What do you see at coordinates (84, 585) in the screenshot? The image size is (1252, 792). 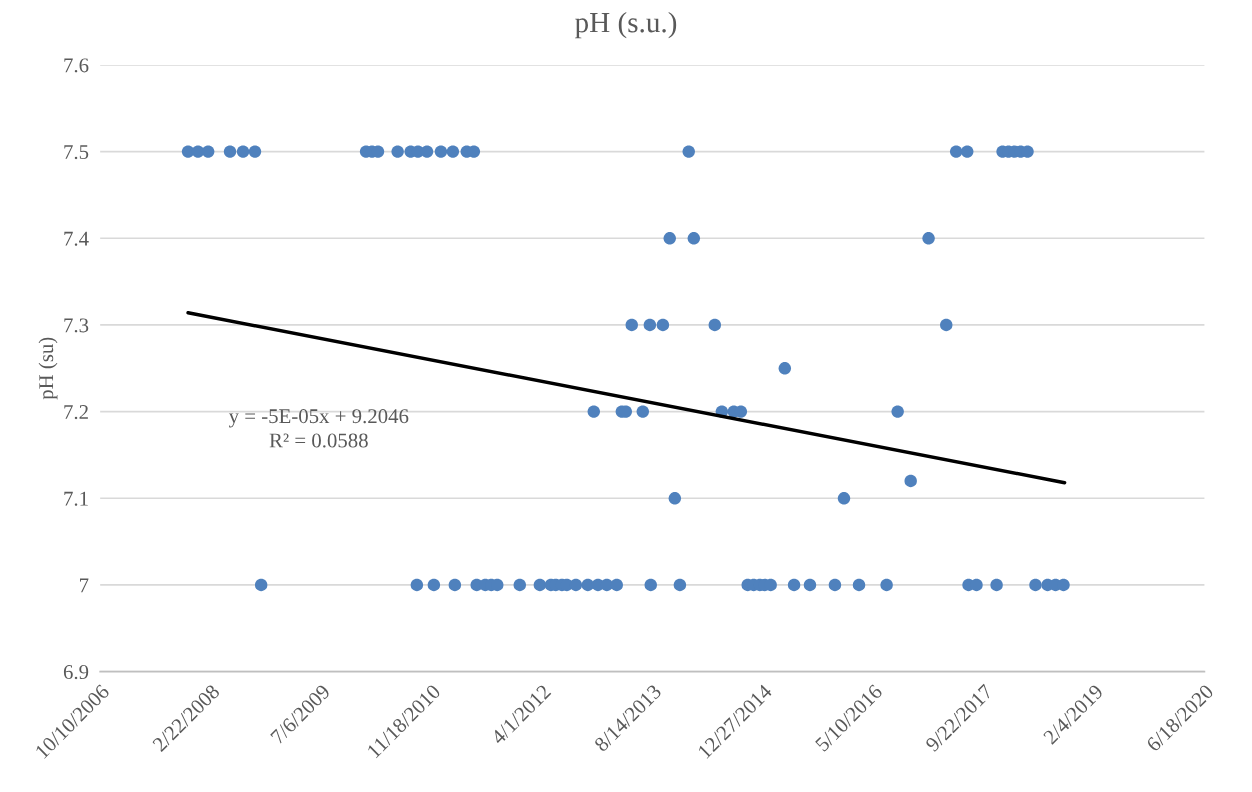 I see `y-tick-label: 7` at bounding box center [84, 585].